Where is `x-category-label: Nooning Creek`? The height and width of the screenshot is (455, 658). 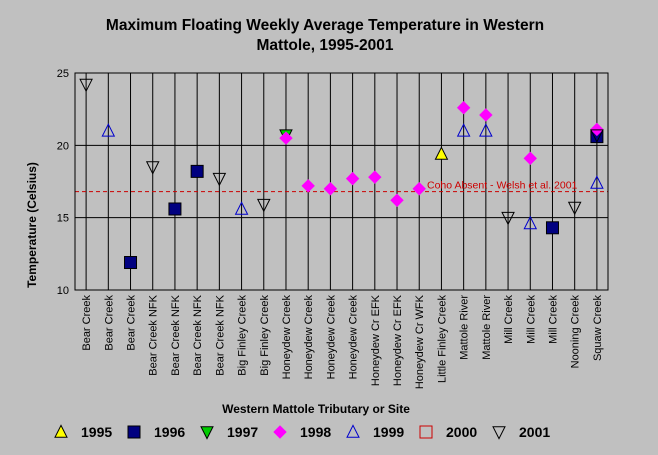 x-category-label: Nooning Creek is located at coordinates (576, 332).